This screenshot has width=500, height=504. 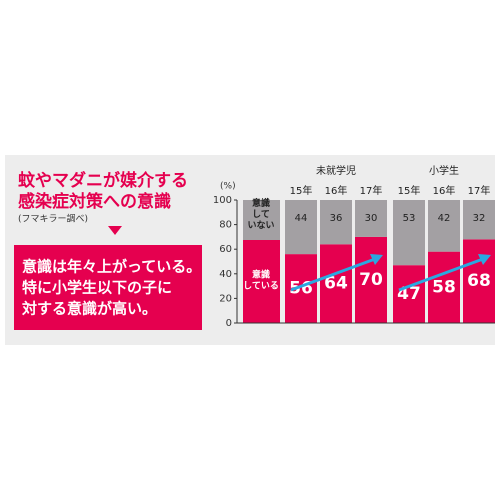 I want to click on legend-label: 意識している, so click(x=261, y=279).